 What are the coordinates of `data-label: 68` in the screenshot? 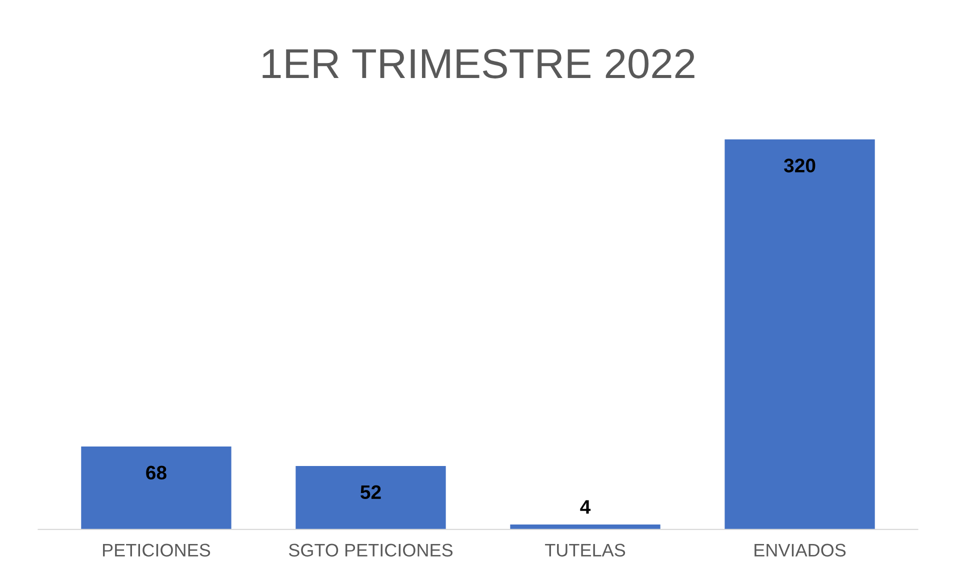 It's located at (156, 473).